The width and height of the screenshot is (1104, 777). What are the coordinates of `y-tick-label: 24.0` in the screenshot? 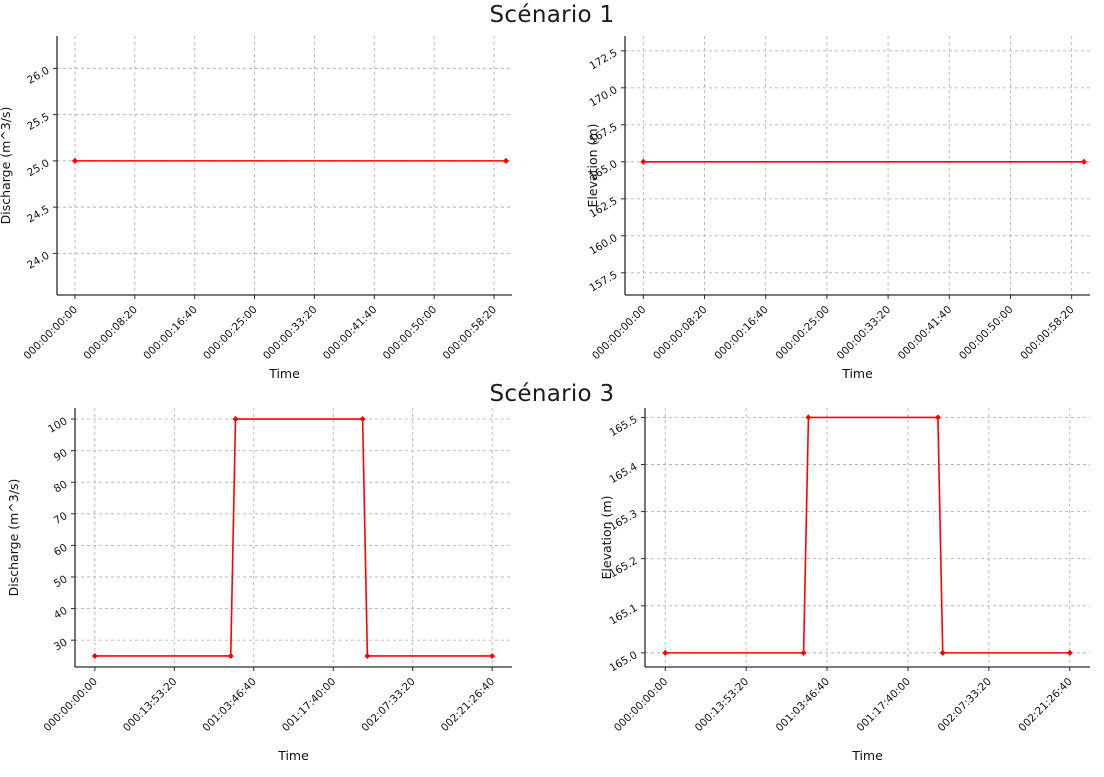 It's located at (38, 261).